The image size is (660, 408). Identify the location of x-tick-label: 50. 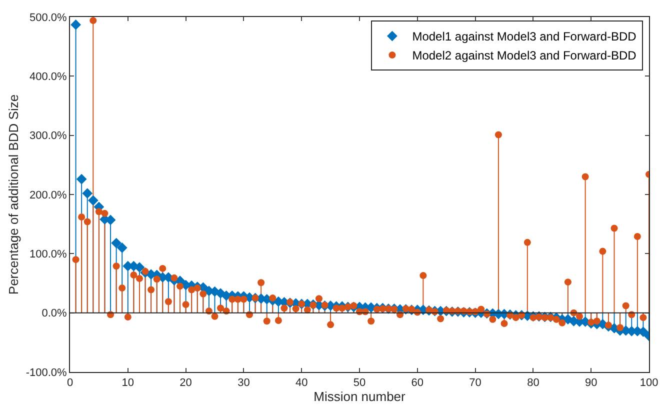
(359, 383).